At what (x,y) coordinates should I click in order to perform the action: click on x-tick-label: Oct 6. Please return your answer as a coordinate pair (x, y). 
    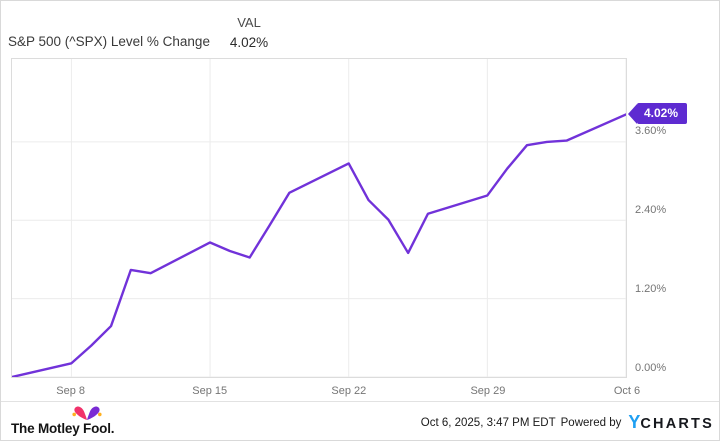
    Looking at the image, I should click on (627, 391).